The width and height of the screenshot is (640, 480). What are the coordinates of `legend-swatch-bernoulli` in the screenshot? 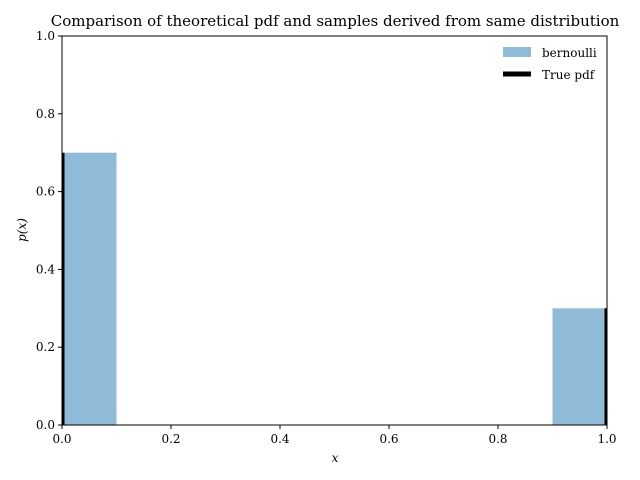 It's located at (517, 52).